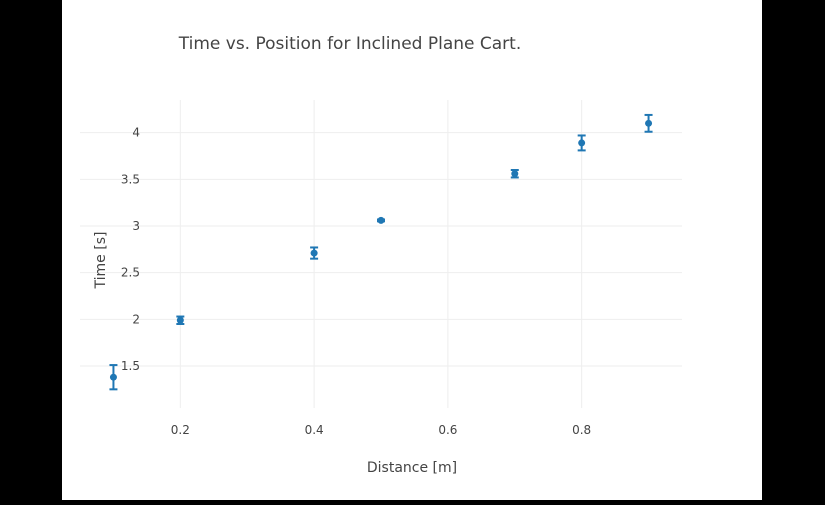 This screenshot has height=505, width=825. What do you see at coordinates (180, 430) in the screenshot?
I see `x-tick-label: 0.2` at bounding box center [180, 430].